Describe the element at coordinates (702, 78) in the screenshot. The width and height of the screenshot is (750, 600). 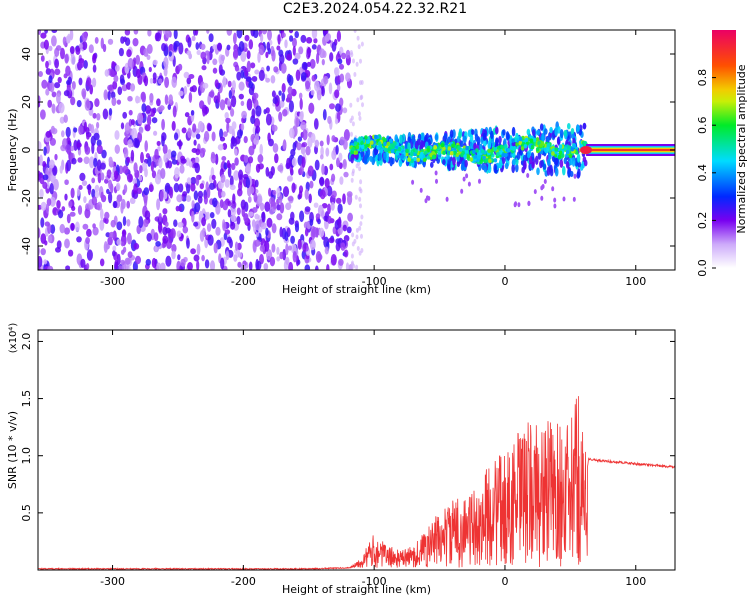
I see `colorbar-tick-label: 0.8` at that location.